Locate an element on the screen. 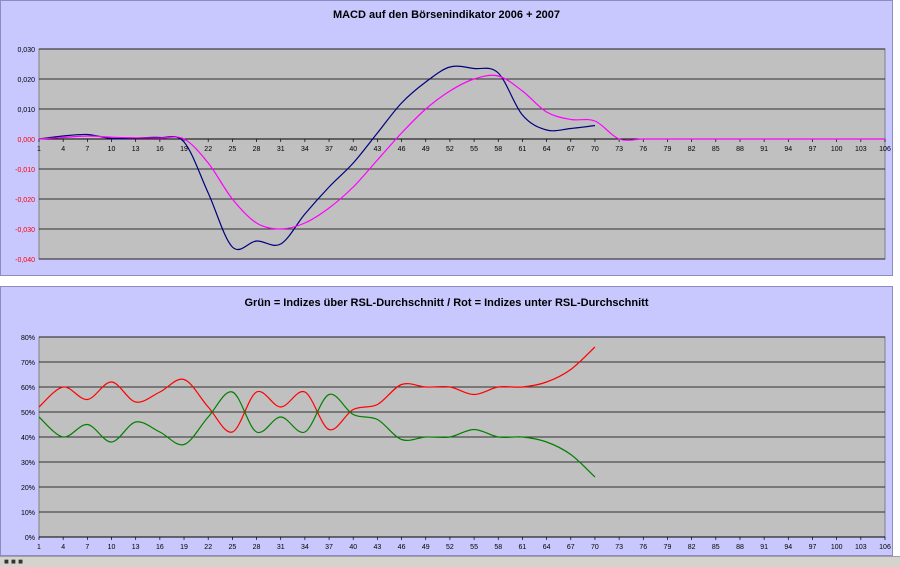  y-tick-label: 0,000 is located at coordinates (26, 140).